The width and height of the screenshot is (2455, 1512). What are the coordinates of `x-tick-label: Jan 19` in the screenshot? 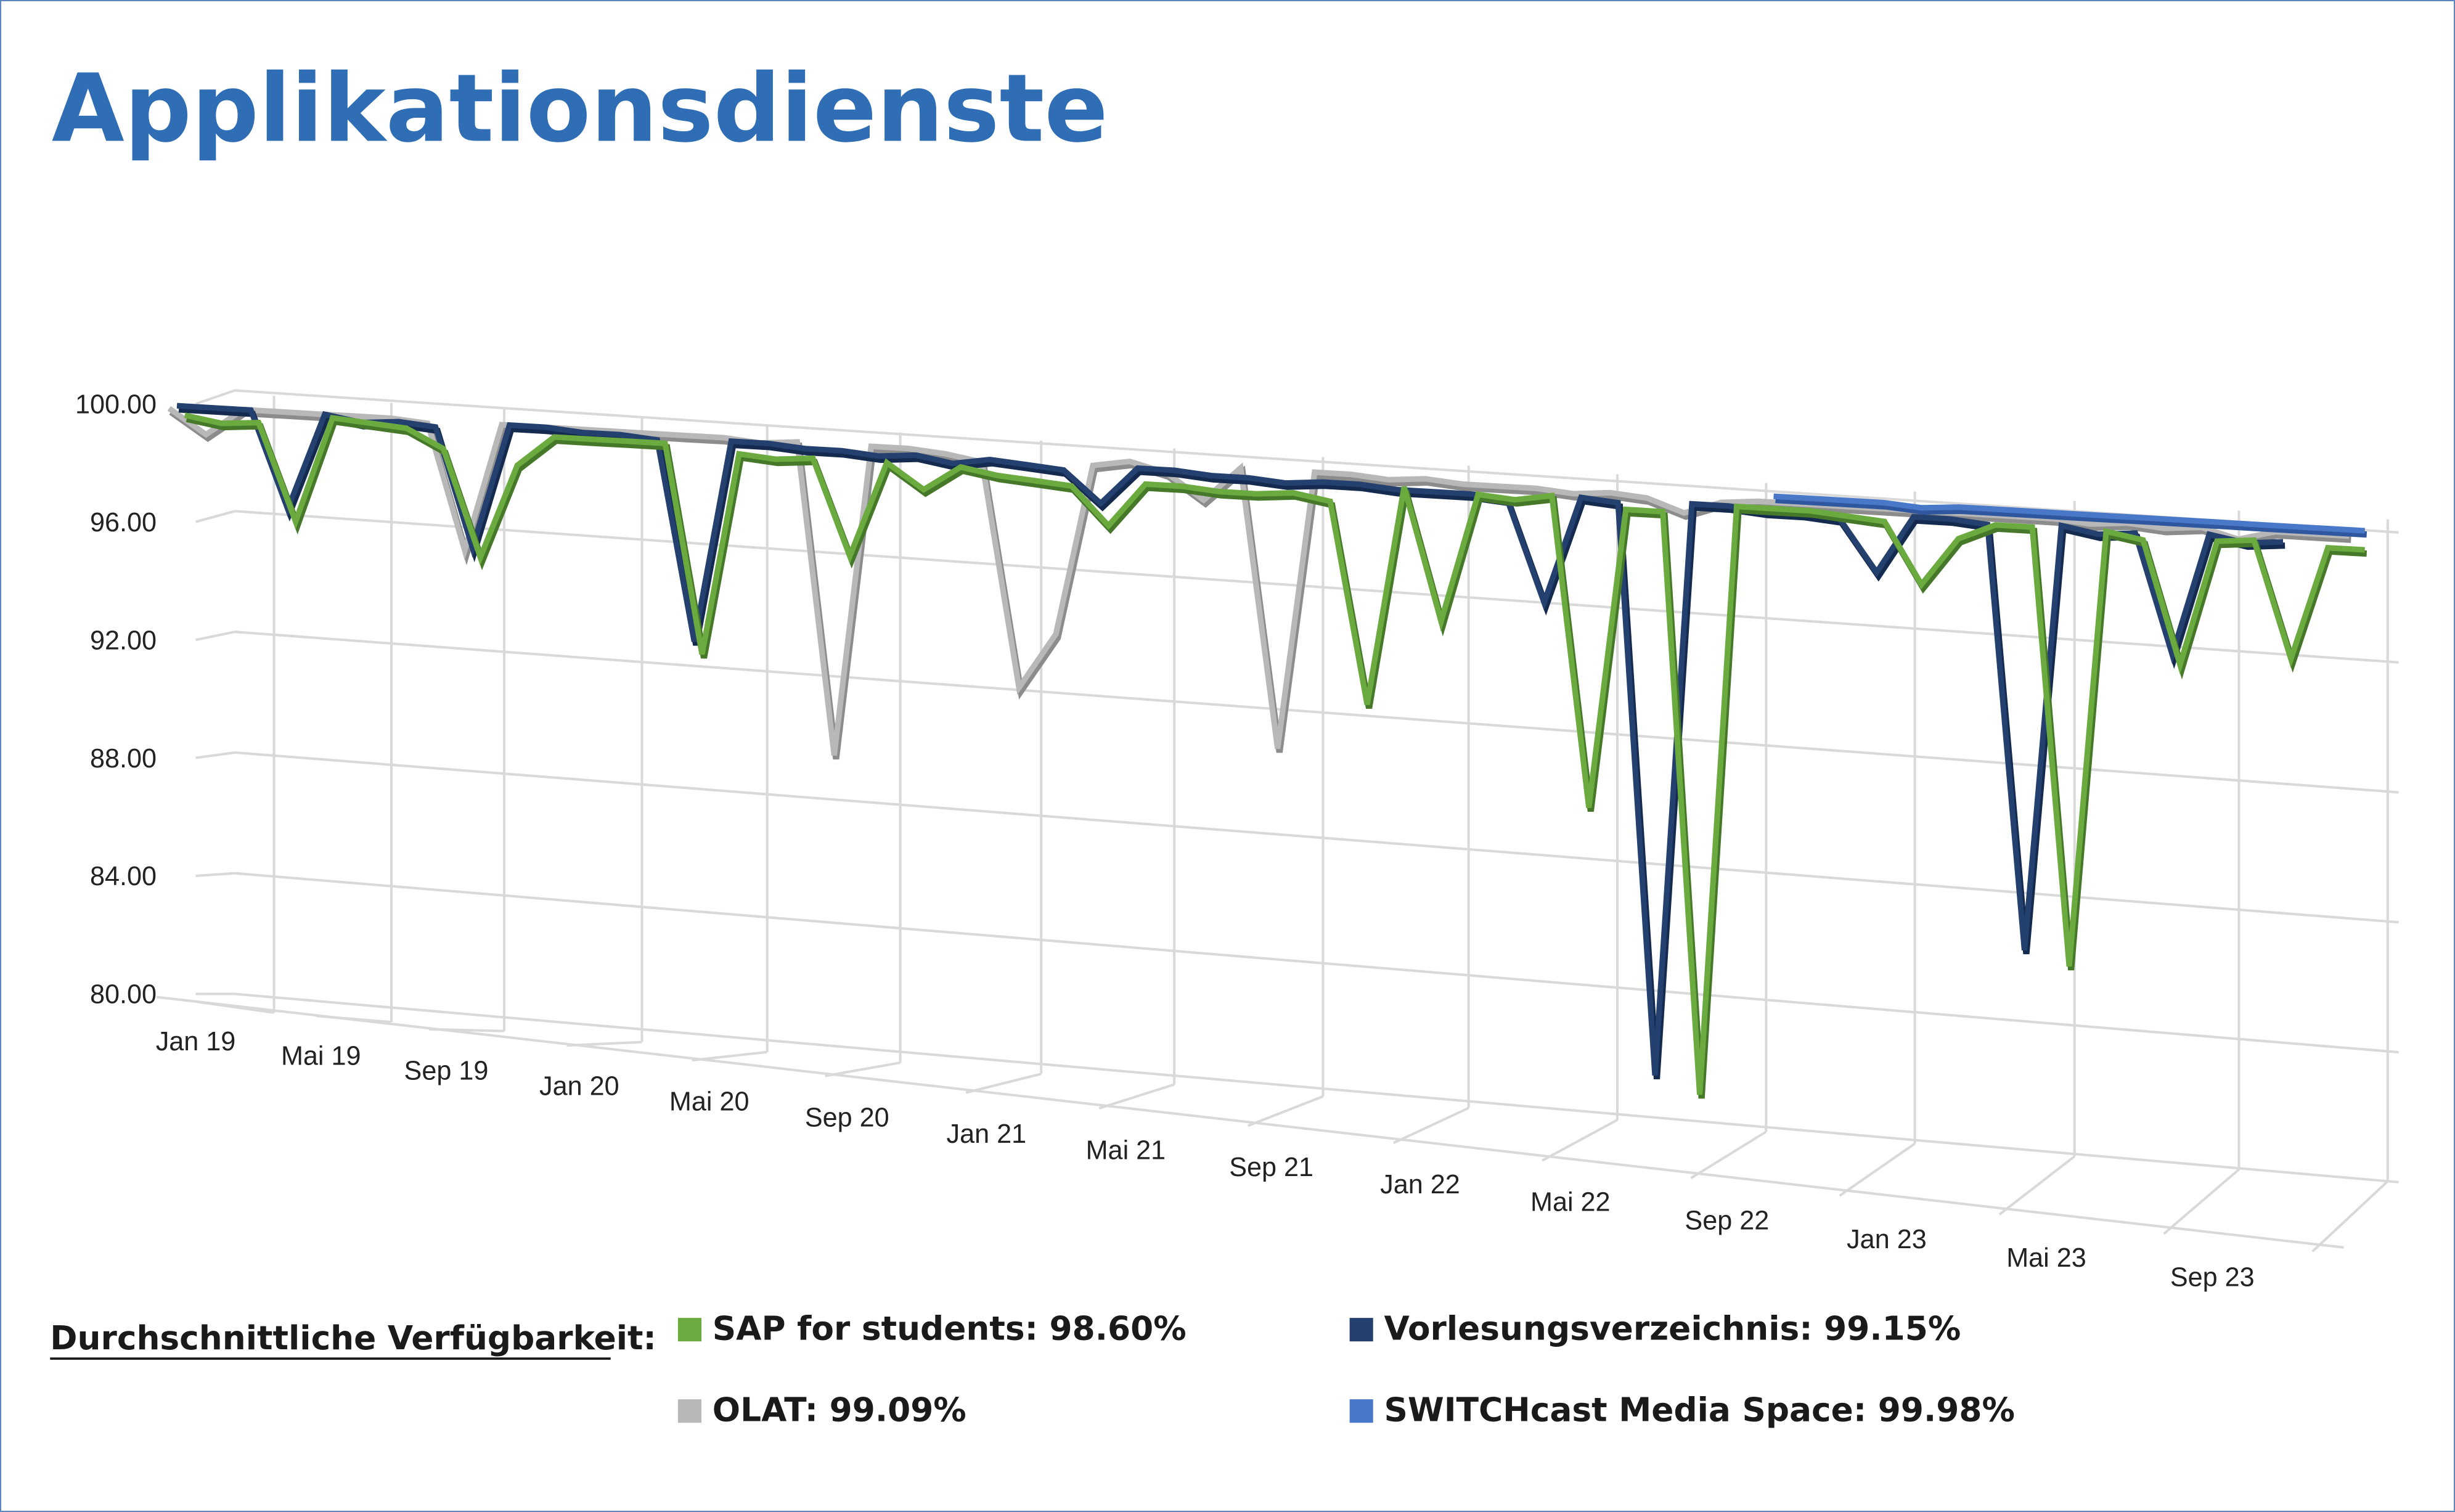 It's located at (196, 1041).